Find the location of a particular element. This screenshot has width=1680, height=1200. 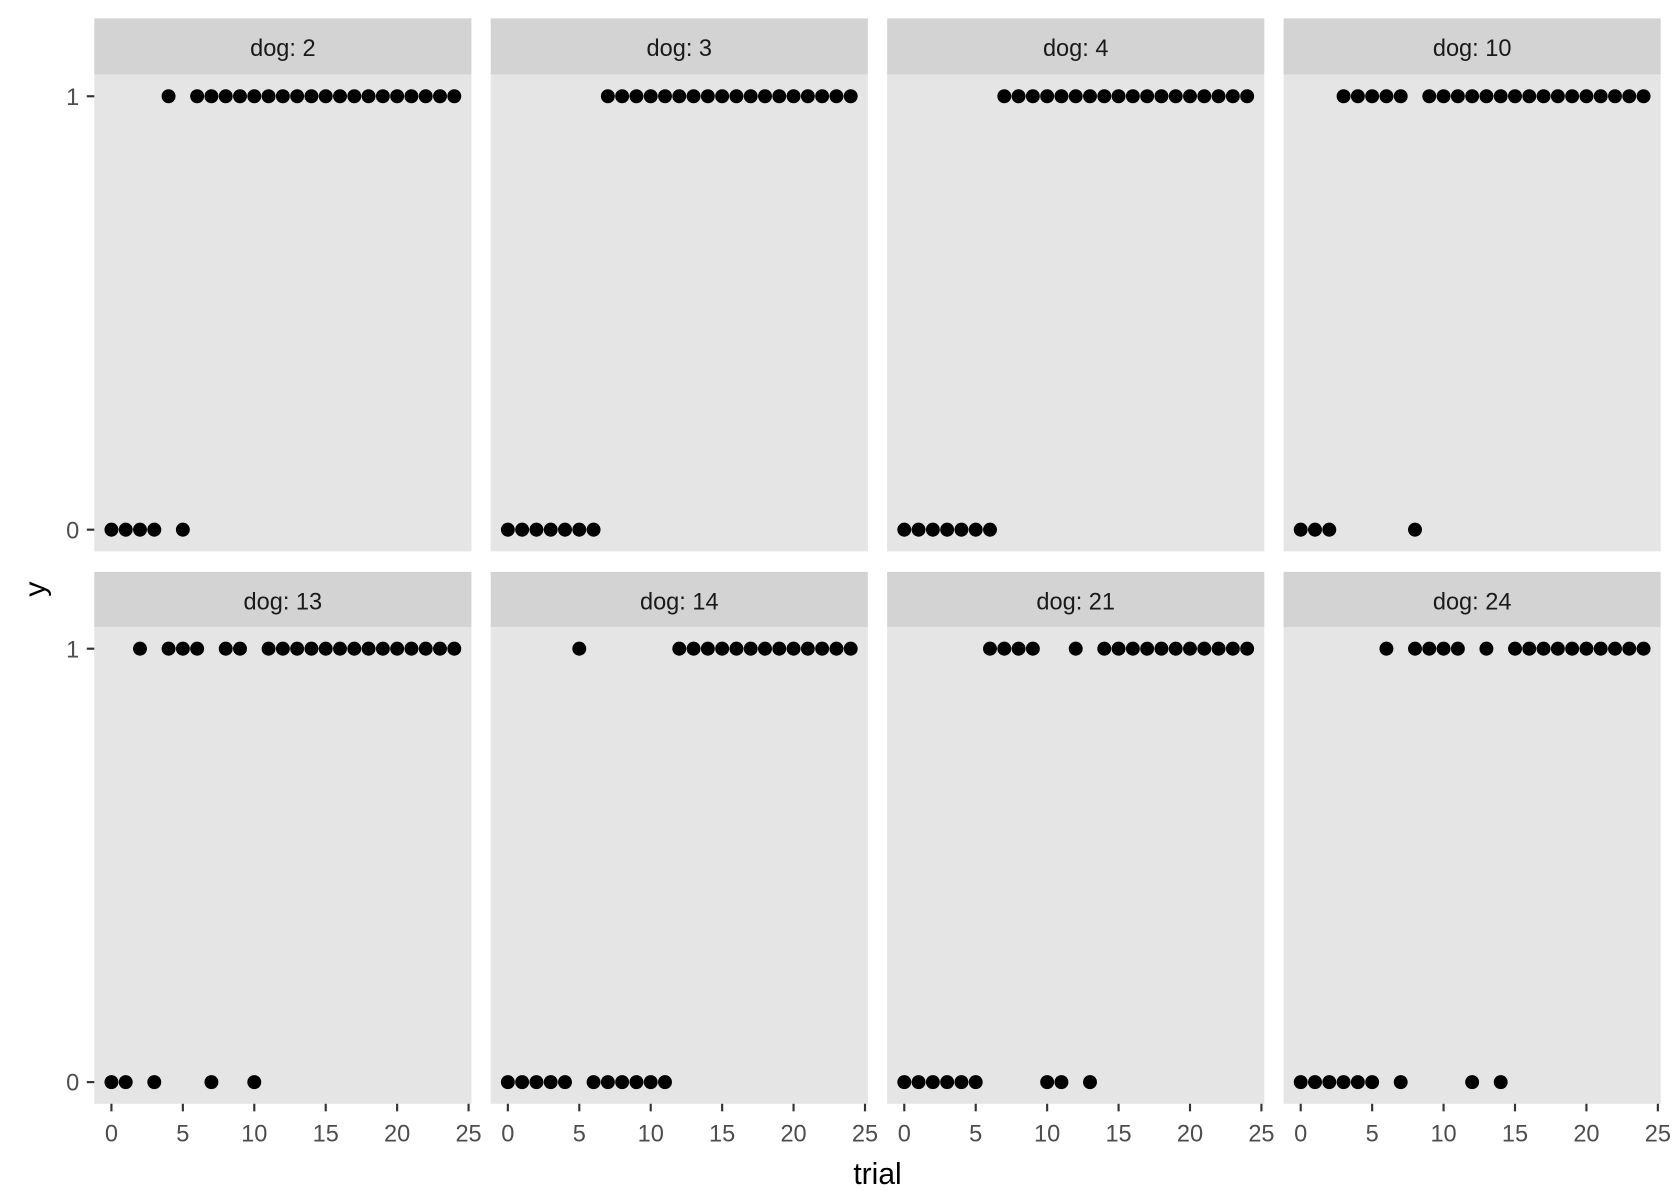

x-axis-label: trial is located at coordinates (877, 1174).